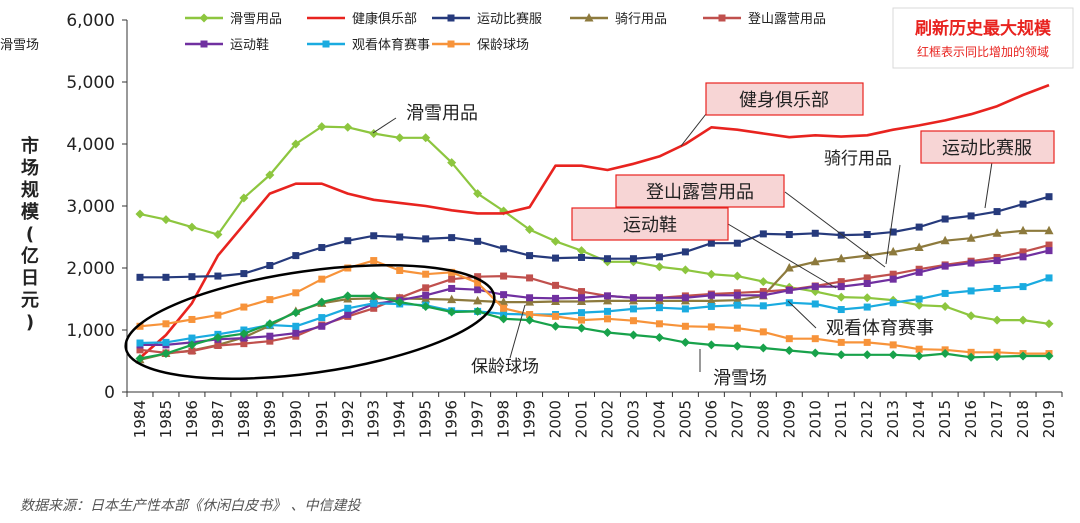 This screenshot has width=1080, height=523. I want to click on callout-spectator: 观看体育赛事, so click(880, 328).